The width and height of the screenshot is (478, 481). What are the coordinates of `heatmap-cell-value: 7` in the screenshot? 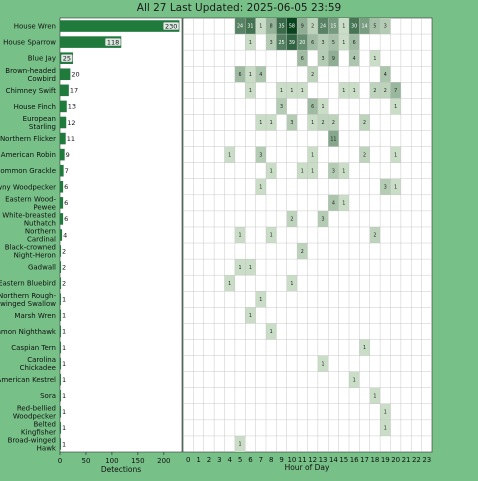 It's located at (395, 91).